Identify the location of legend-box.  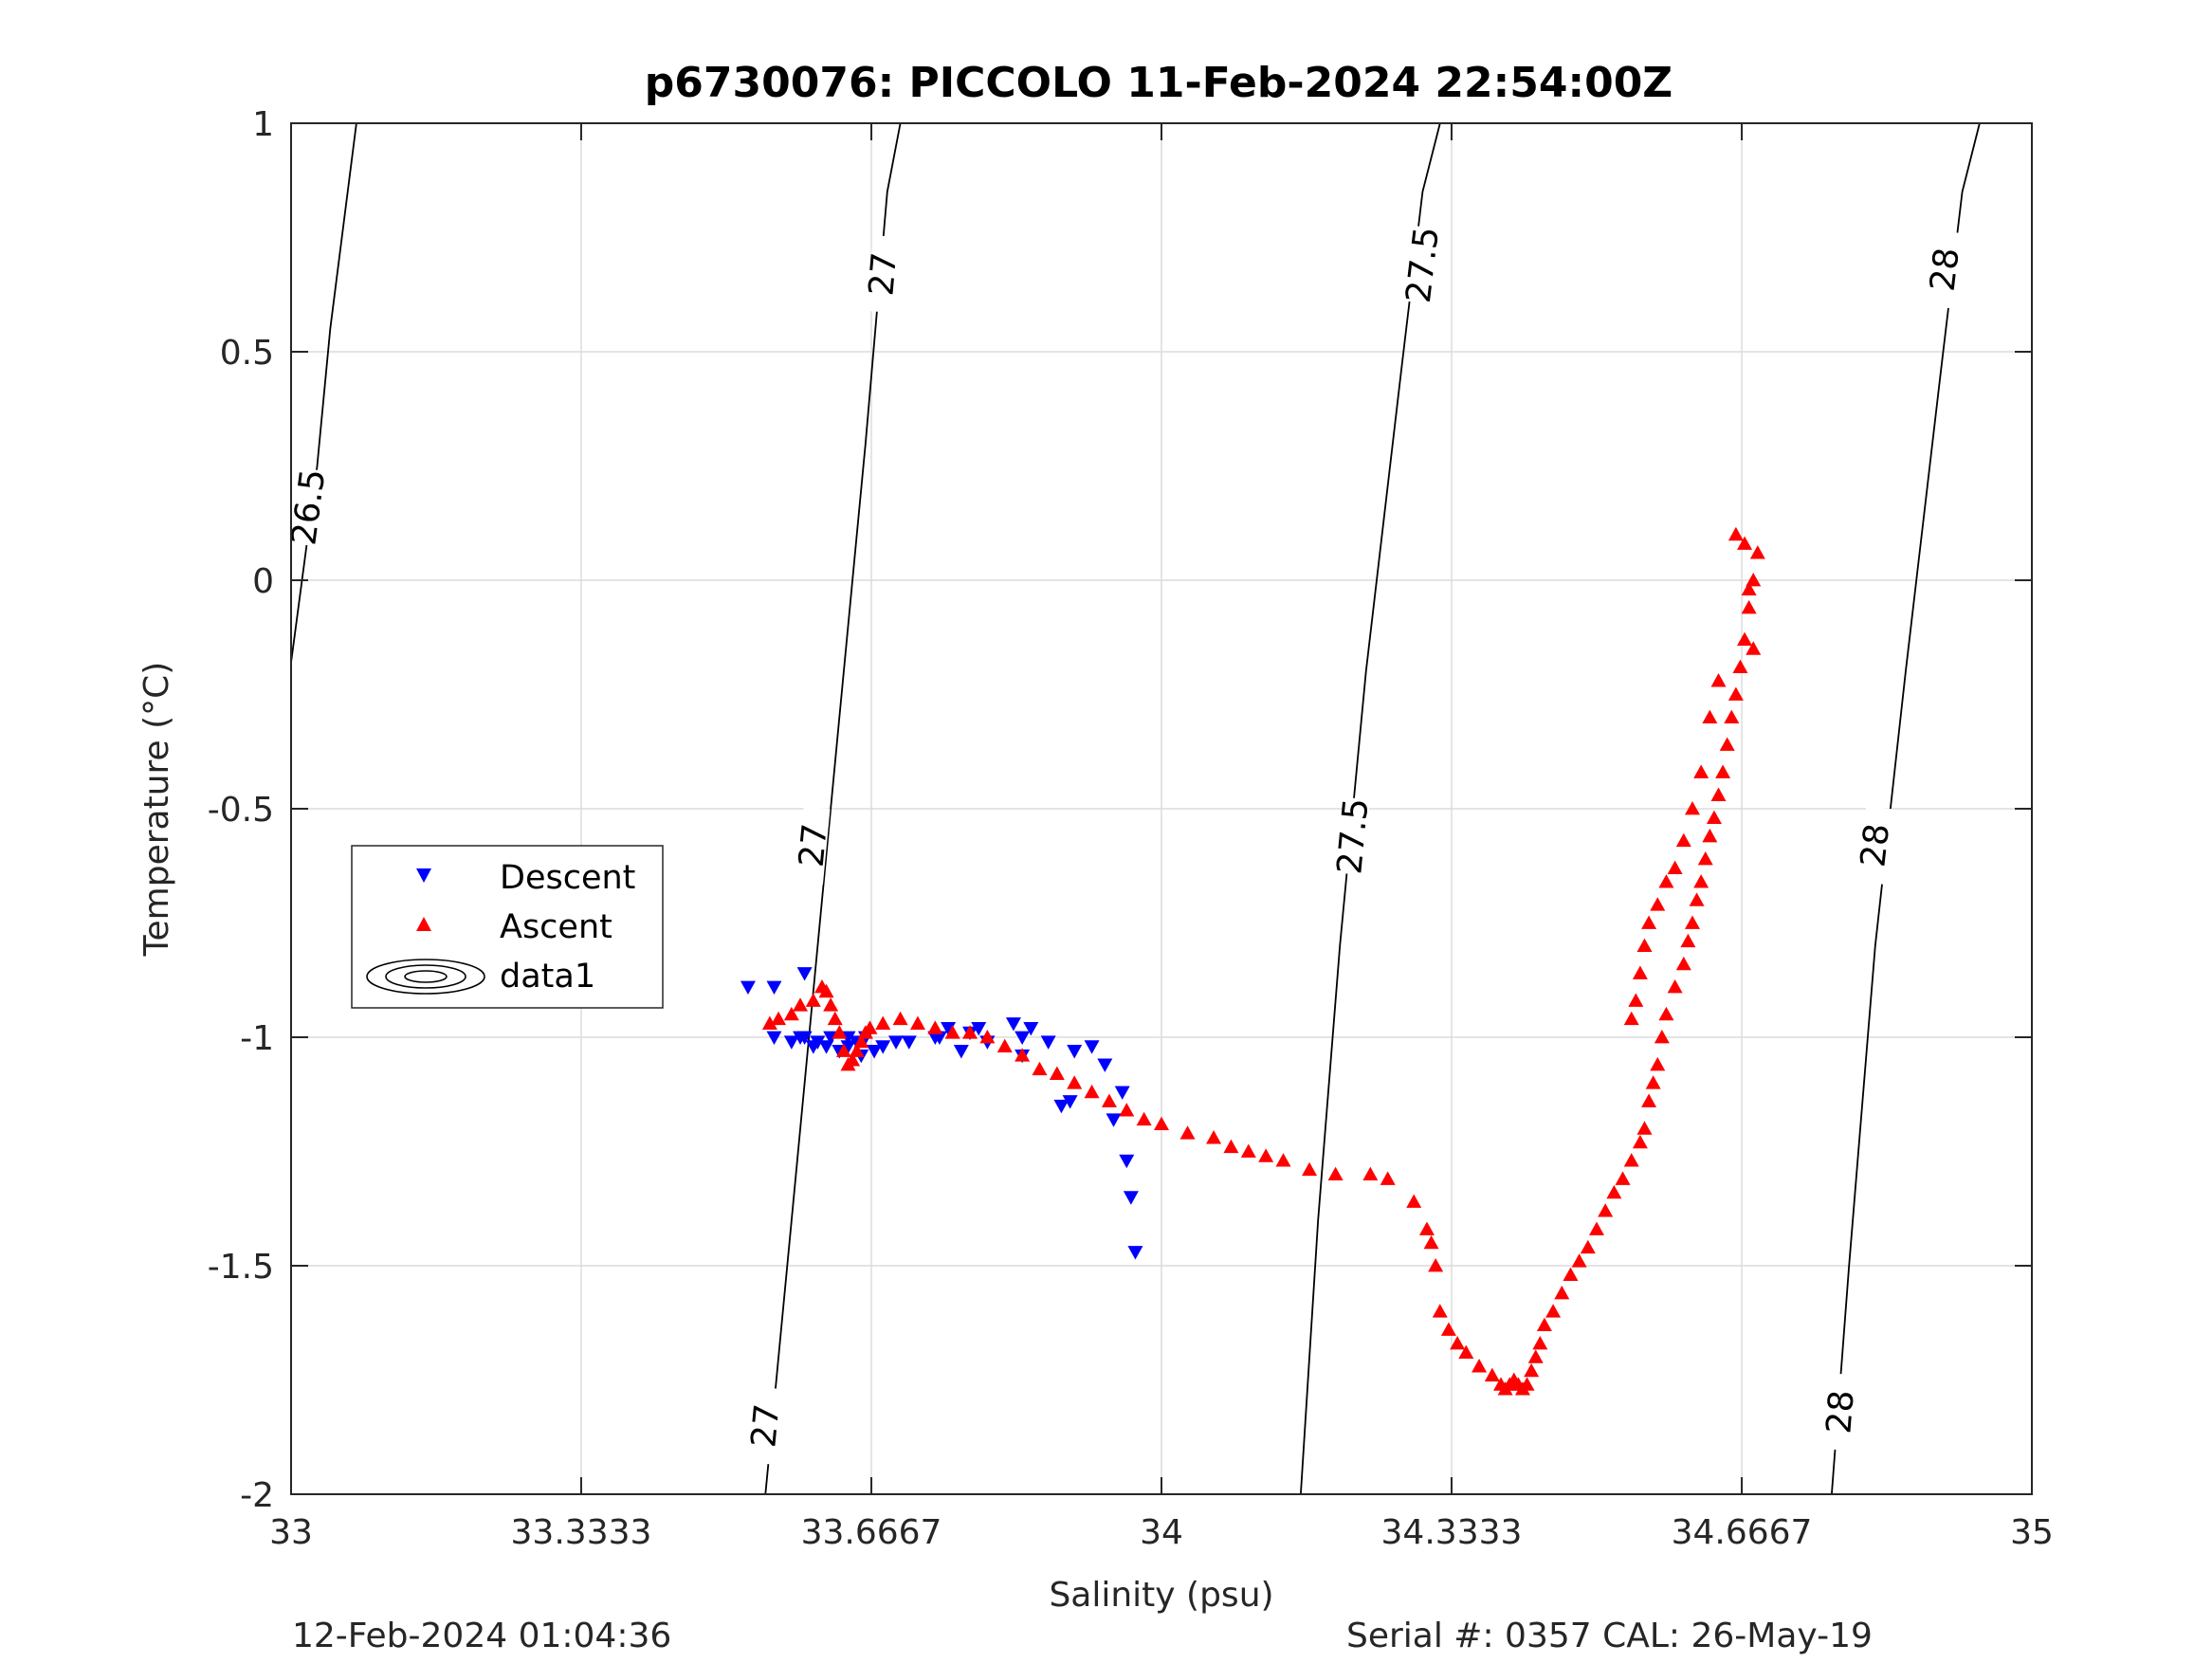
(507, 927).